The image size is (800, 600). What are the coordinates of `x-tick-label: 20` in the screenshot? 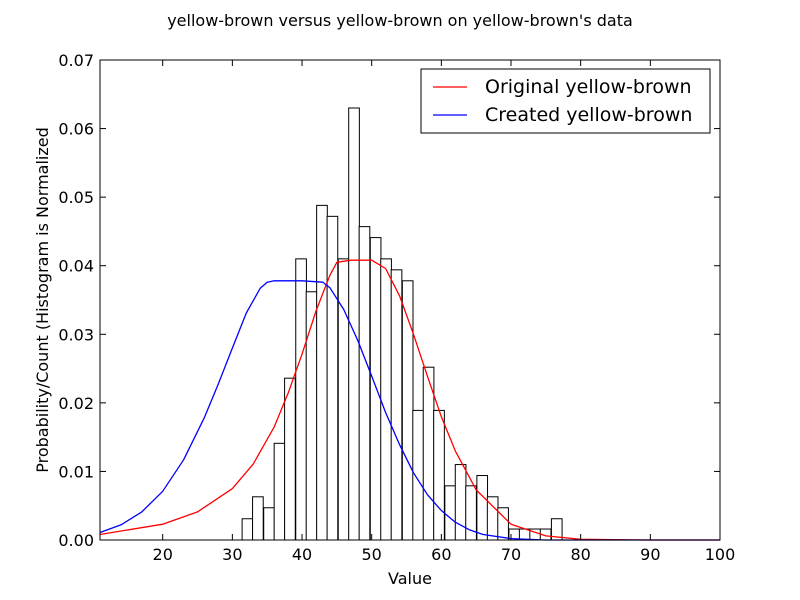 It's located at (163, 554).